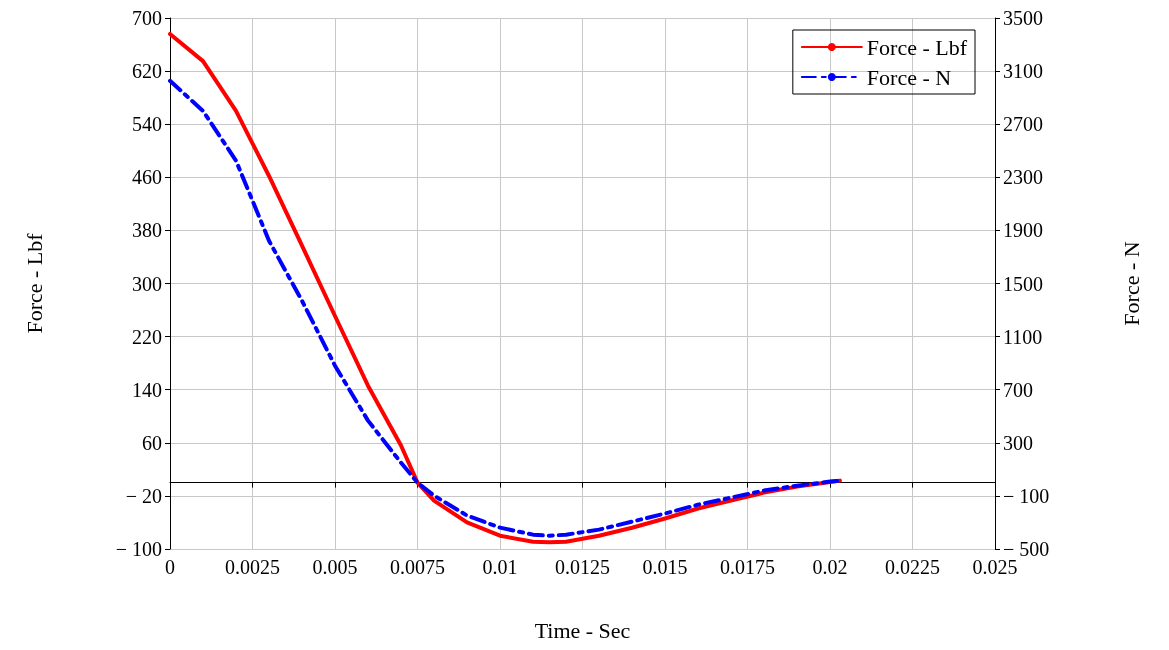 This screenshot has height=650, width=1169. Describe the element at coordinates (147, 124) in the screenshot. I see `y-tick-label: 540` at that location.